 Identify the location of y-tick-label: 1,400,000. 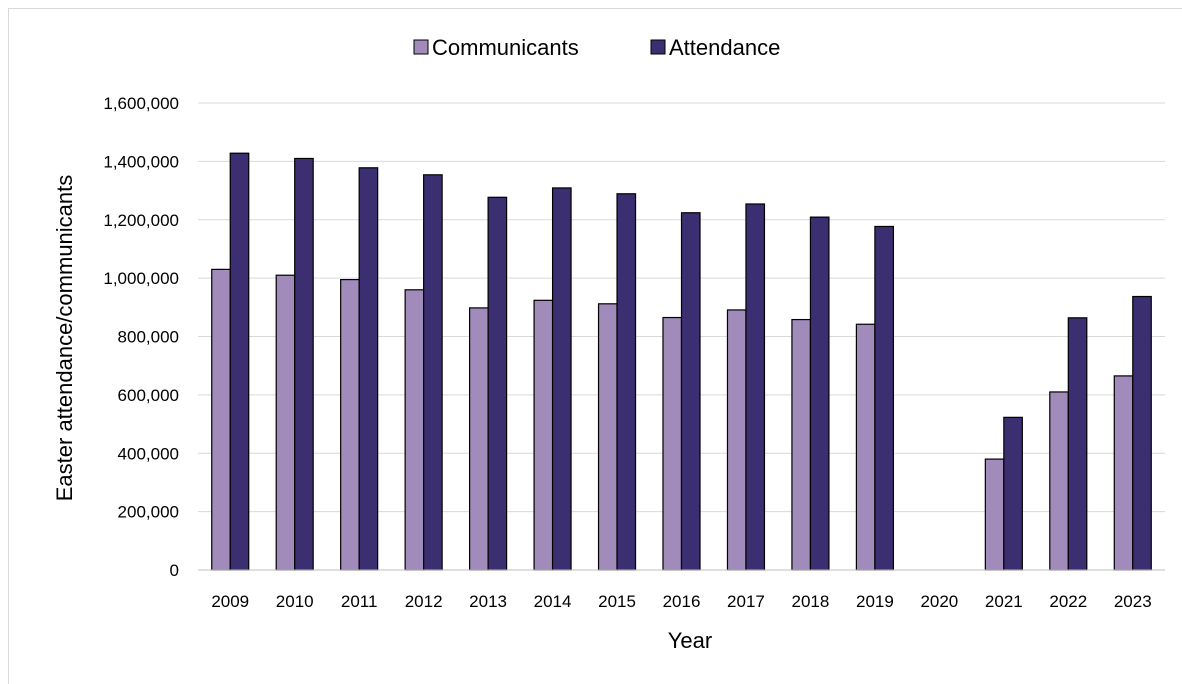
(141, 161).